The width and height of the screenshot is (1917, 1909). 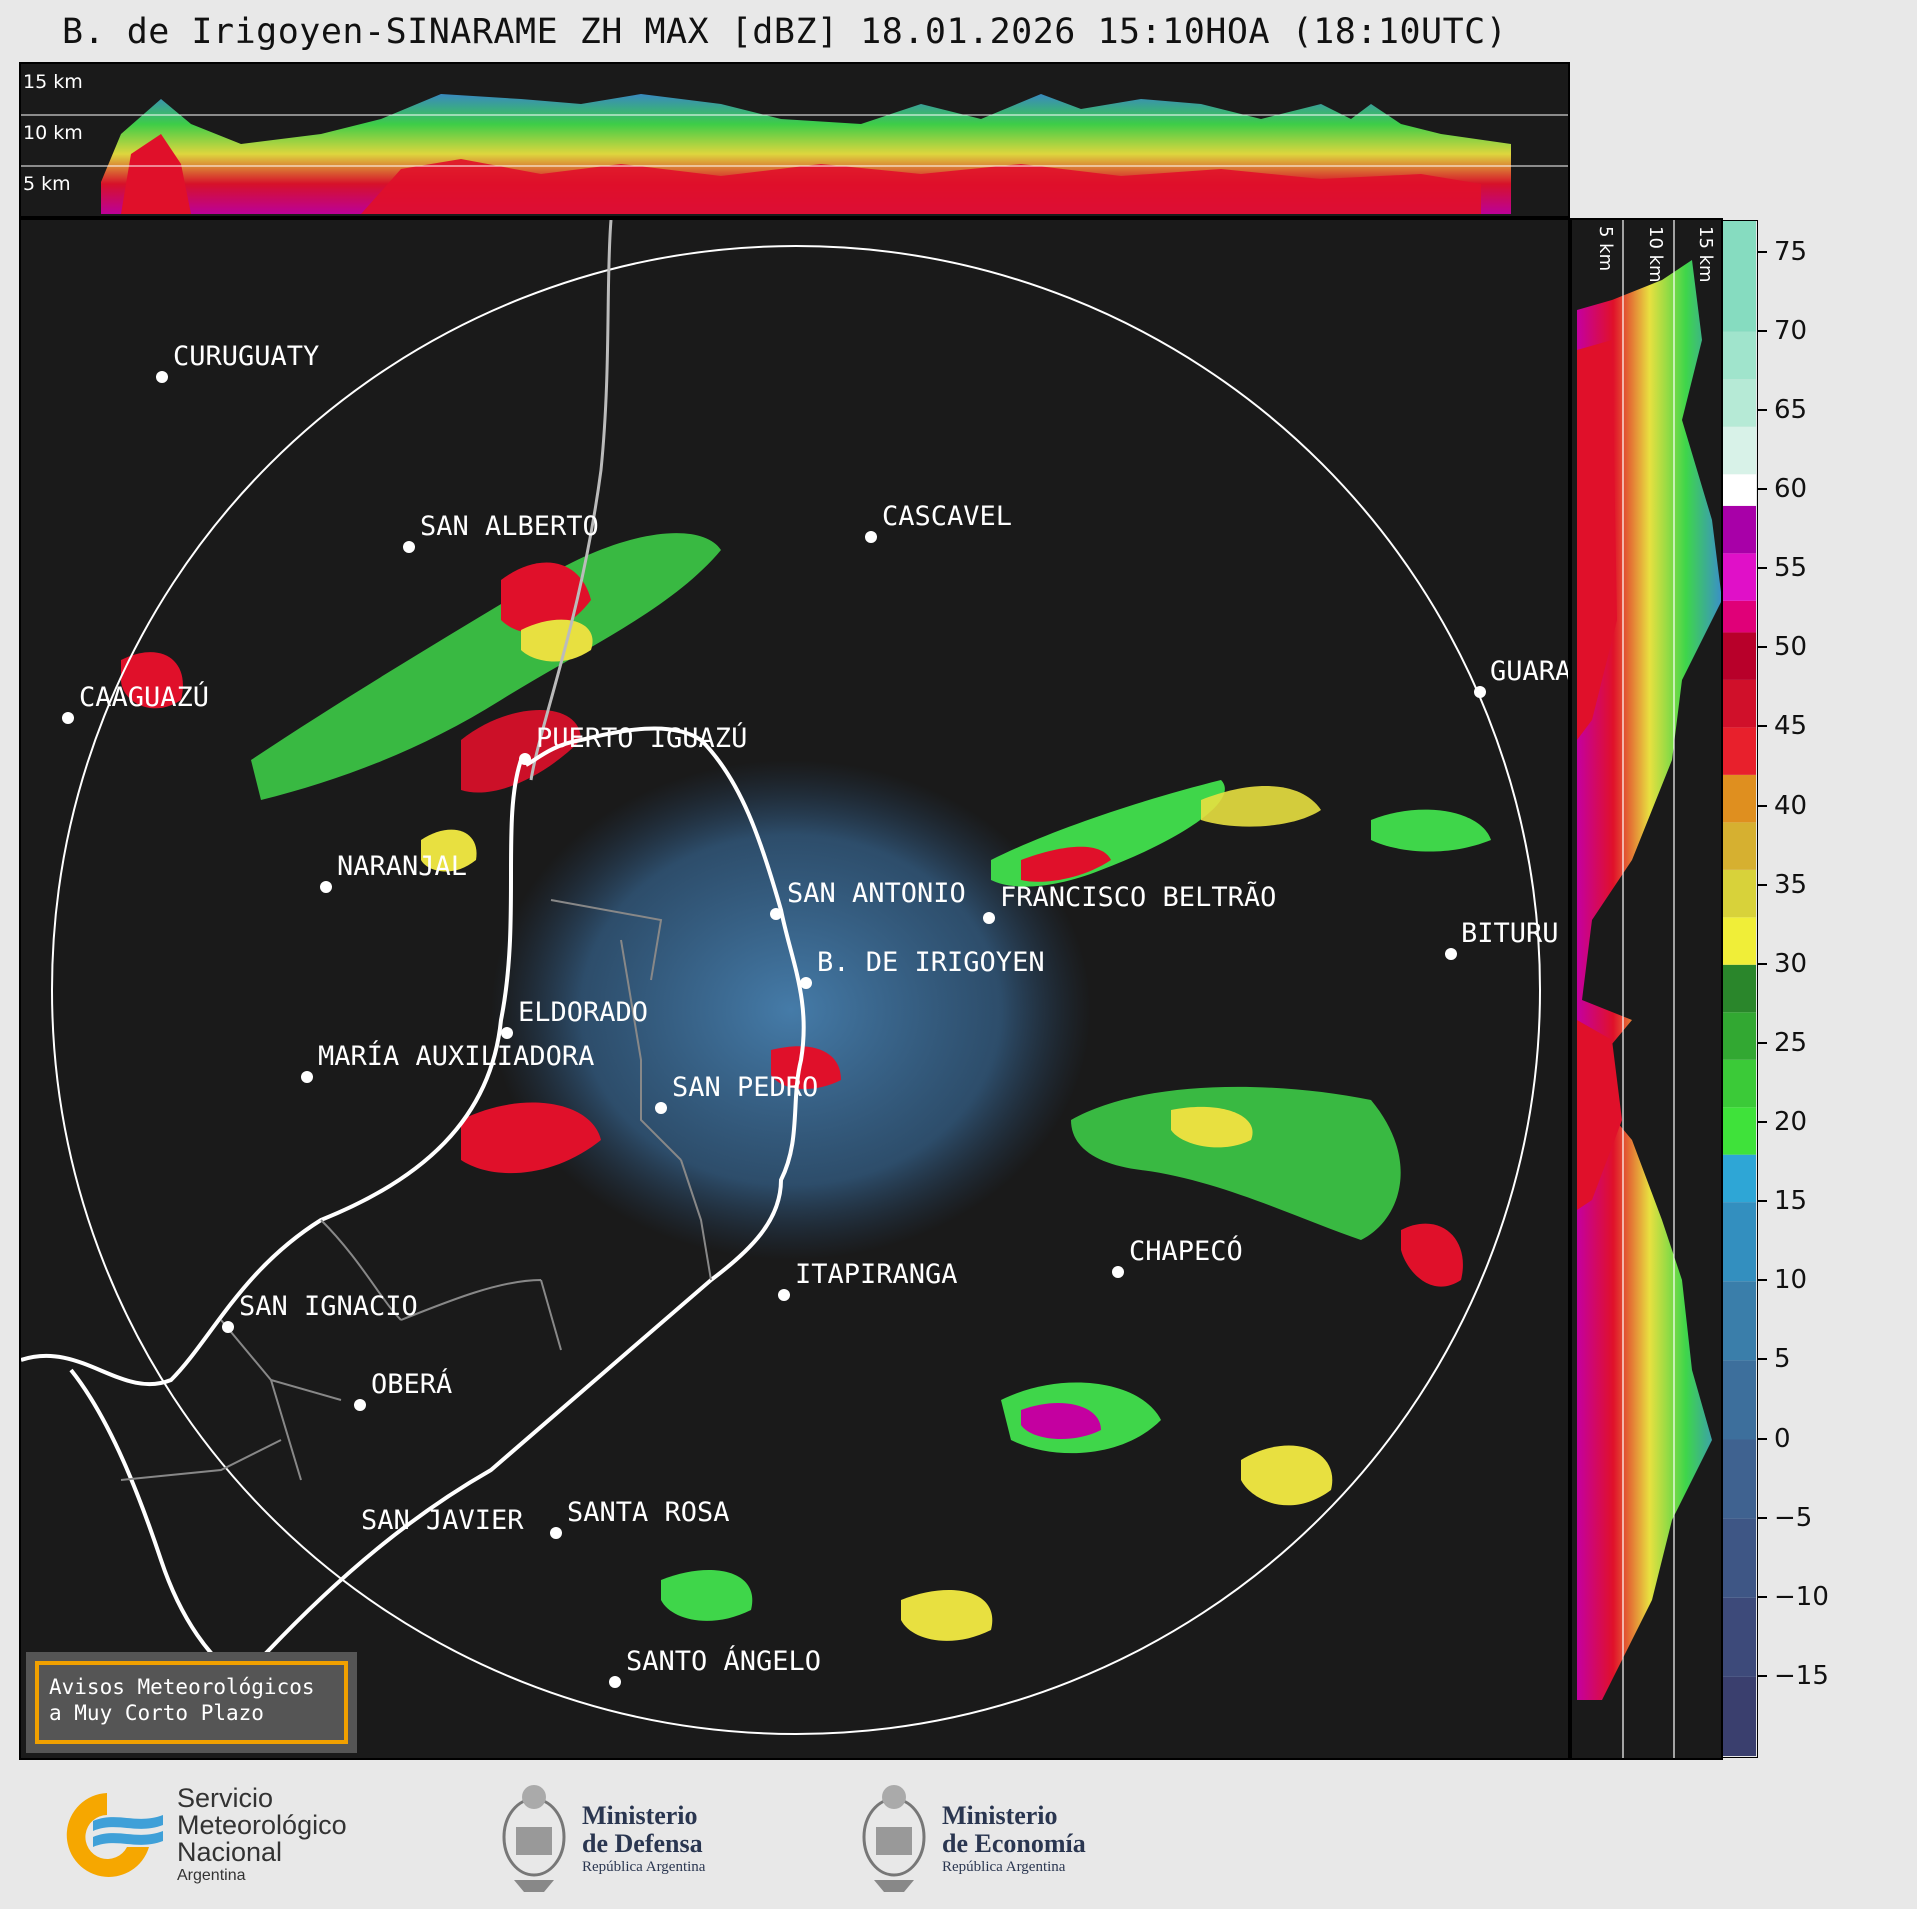 What do you see at coordinates (1791, 726) in the screenshot?
I see `colorbar-tick-label: 45` at bounding box center [1791, 726].